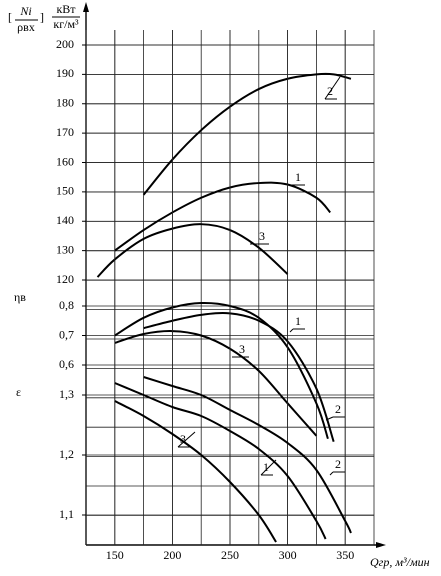  Describe the element at coordinates (288, 555) in the screenshot. I see `x-tick-label: 300` at that location.